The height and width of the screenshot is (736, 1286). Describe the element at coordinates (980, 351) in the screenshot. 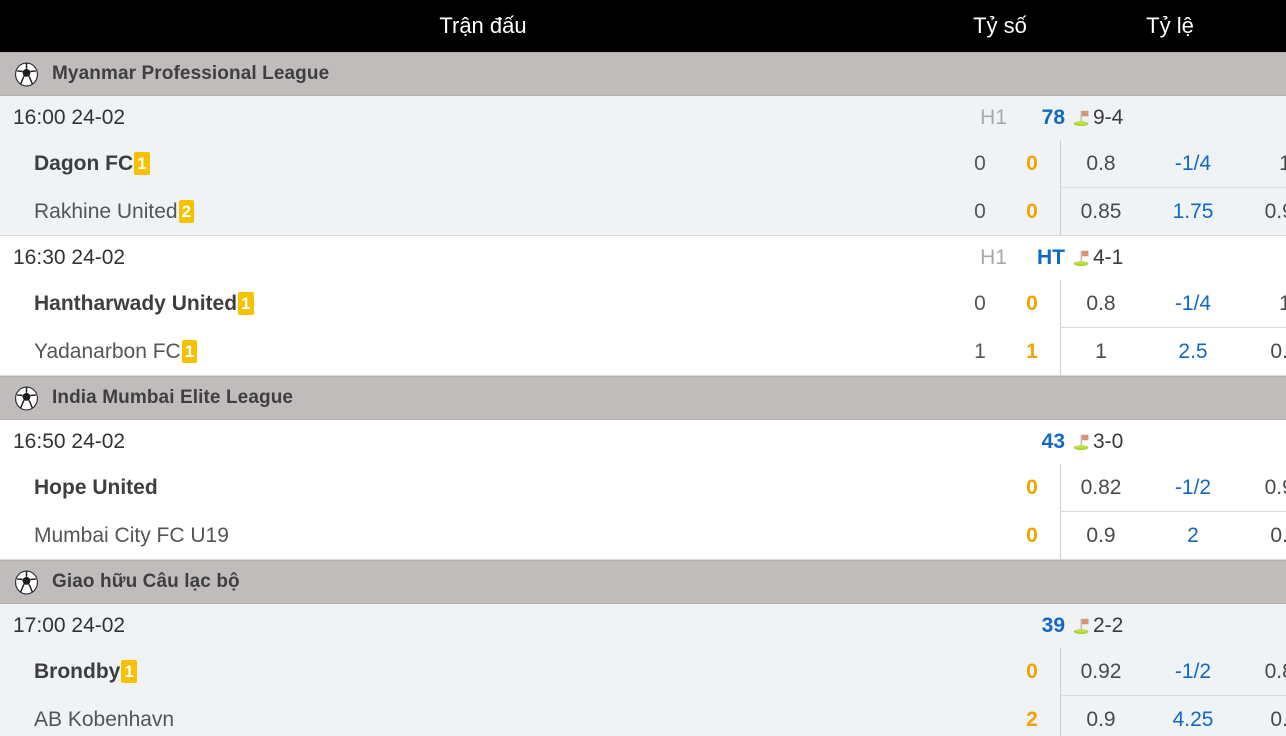

I see `score-half-away: 1` at that location.